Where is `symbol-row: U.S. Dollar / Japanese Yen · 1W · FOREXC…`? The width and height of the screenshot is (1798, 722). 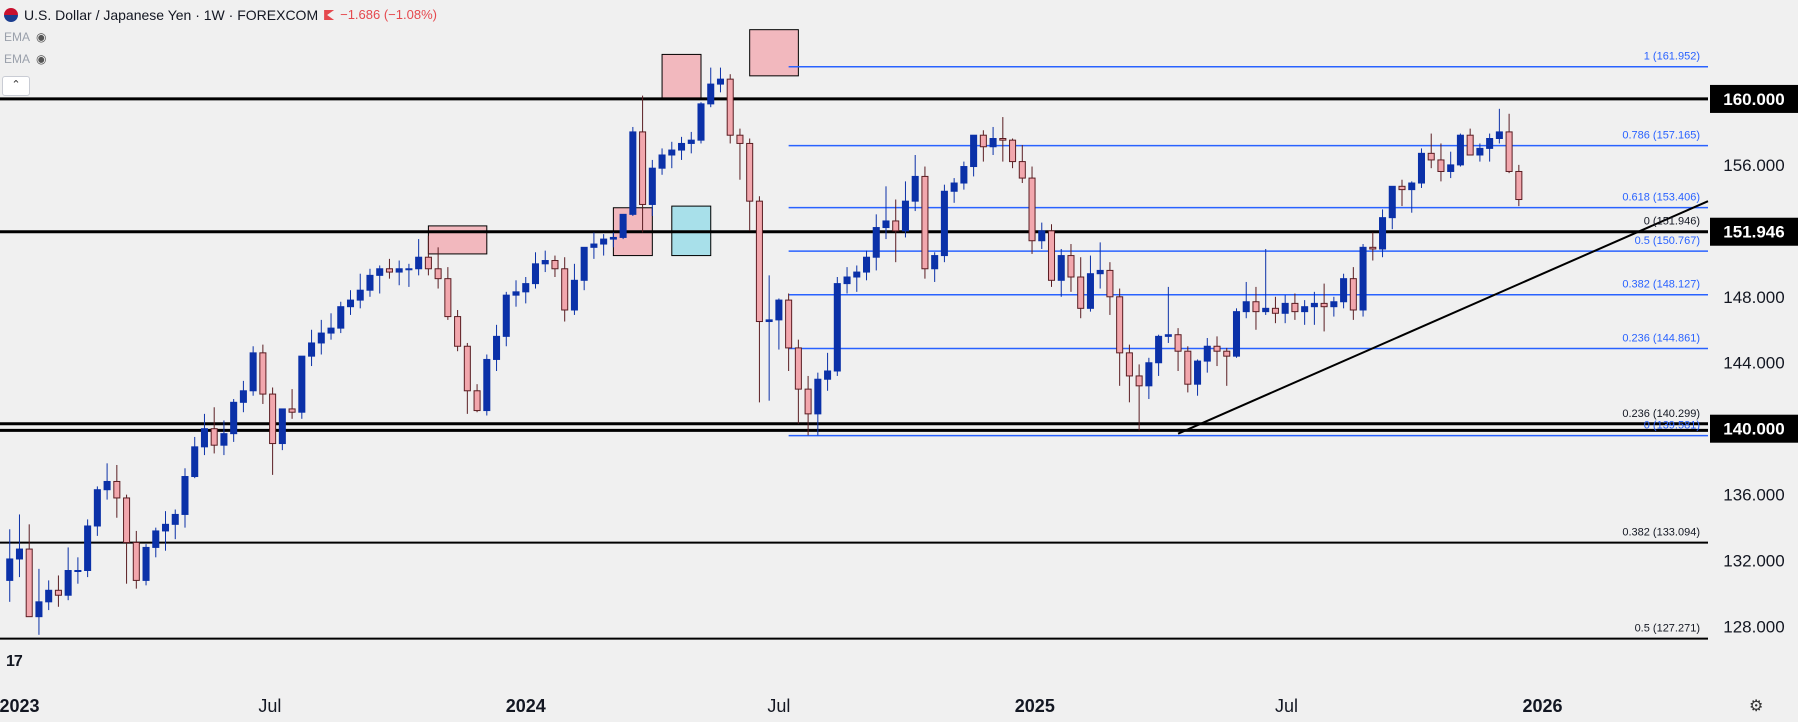
symbol-row: U.S. Dollar / Japanese Yen · 1W · FOREXC… is located at coordinates (220, 15).